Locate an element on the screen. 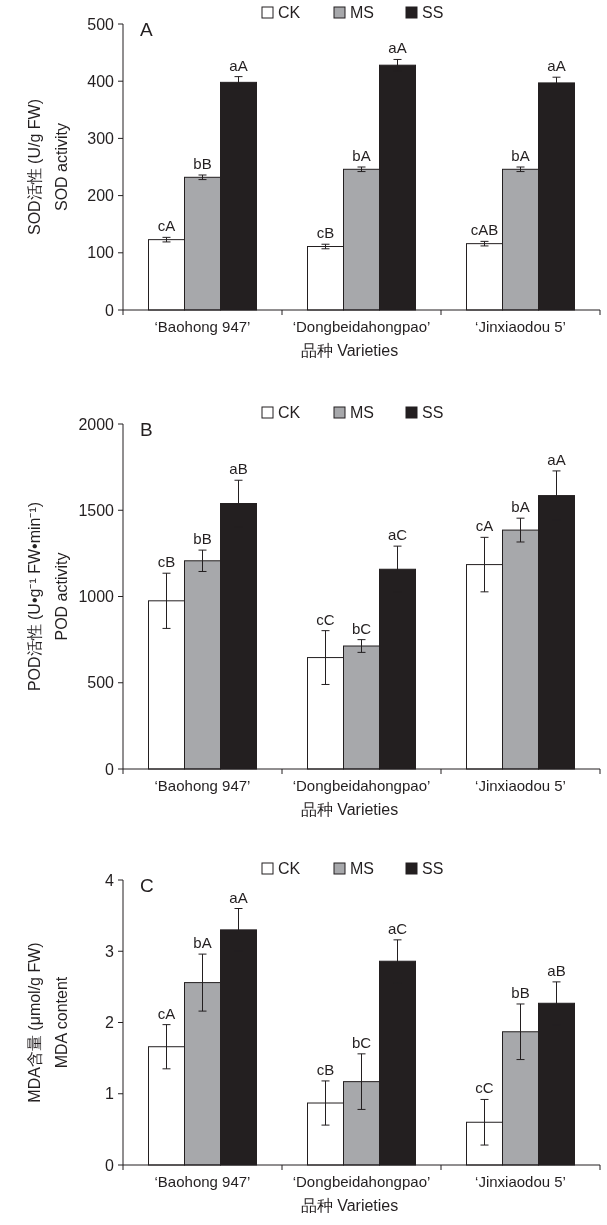  y-tick-label: 4 is located at coordinates (110, 880).